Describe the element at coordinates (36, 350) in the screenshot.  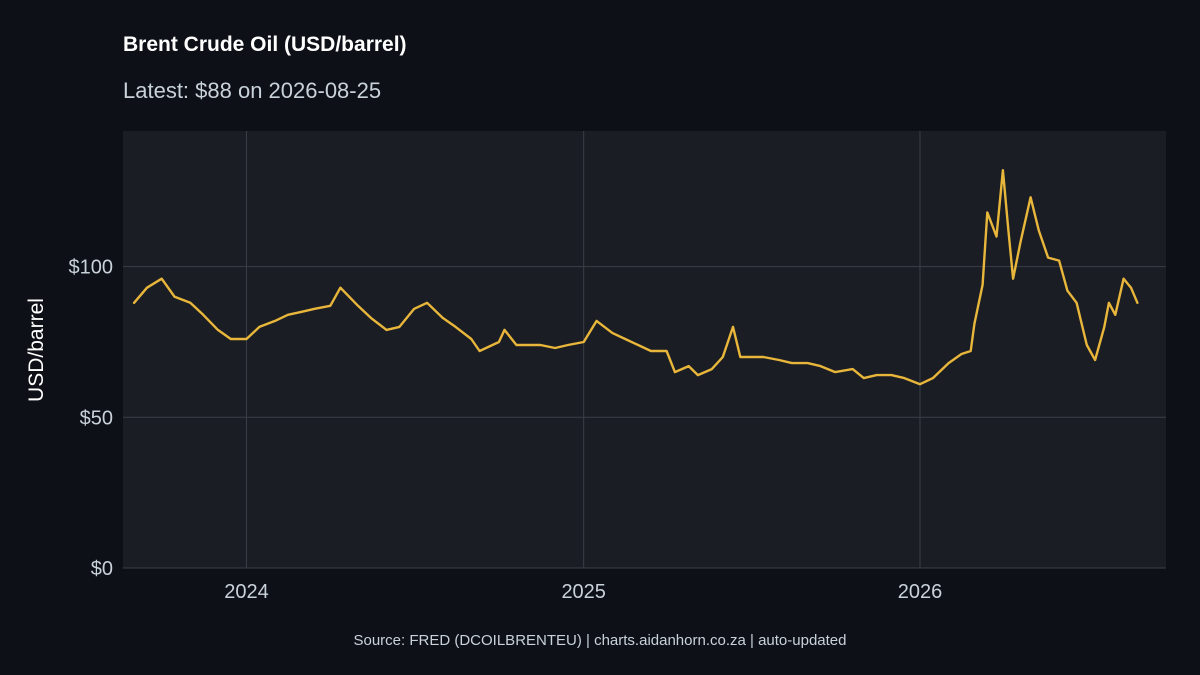
I see `y-axis-label: USD/barrel` at that location.